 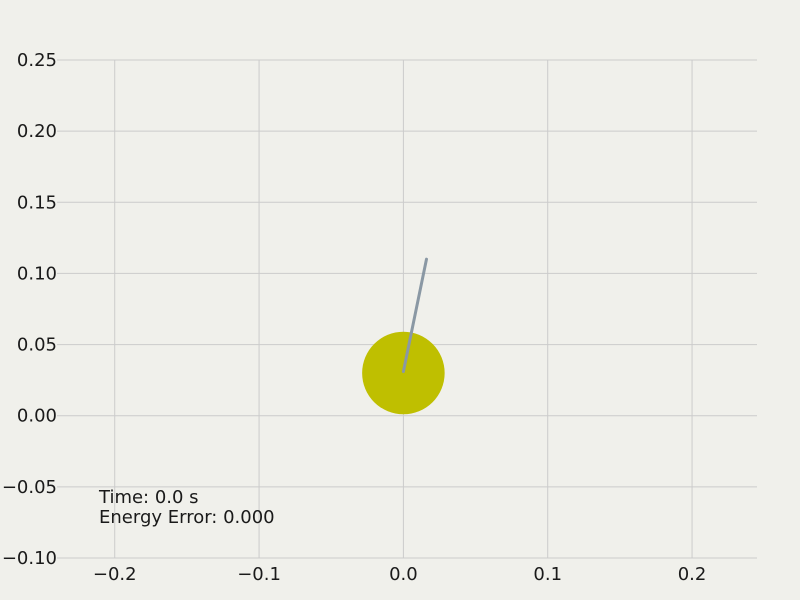 What do you see at coordinates (692, 574) in the screenshot?
I see `x-tick-label: 0.2` at bounding box center [692, 574].